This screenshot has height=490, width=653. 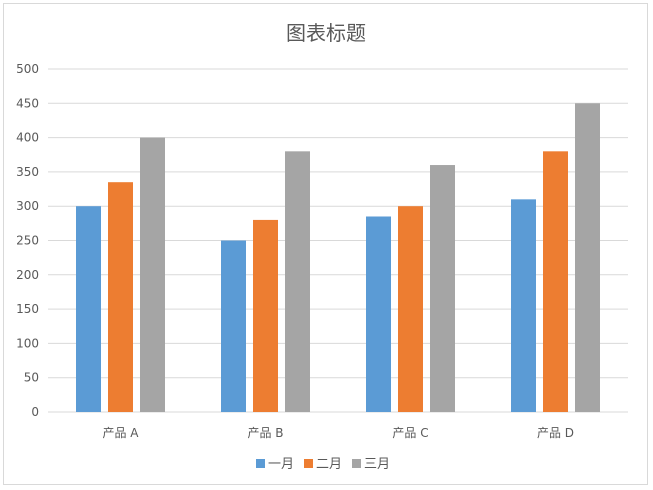 I want to click on bar-一月-产品 B, so click(x=233, y=326).